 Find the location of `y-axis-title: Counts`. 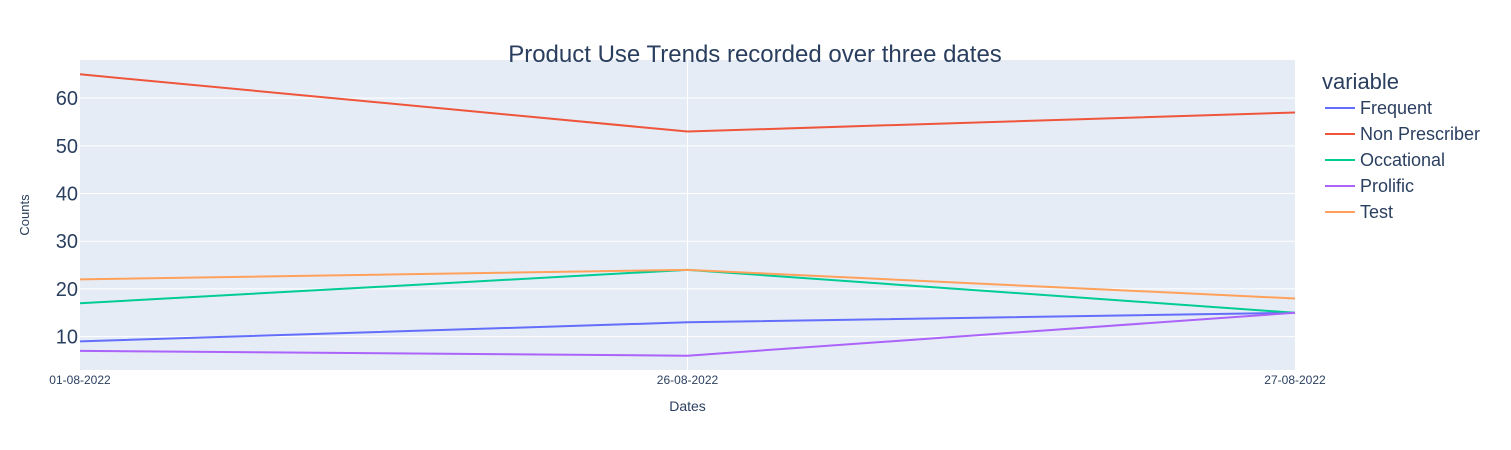

y-axis-title: Counts is located at coordinates (24, 215).